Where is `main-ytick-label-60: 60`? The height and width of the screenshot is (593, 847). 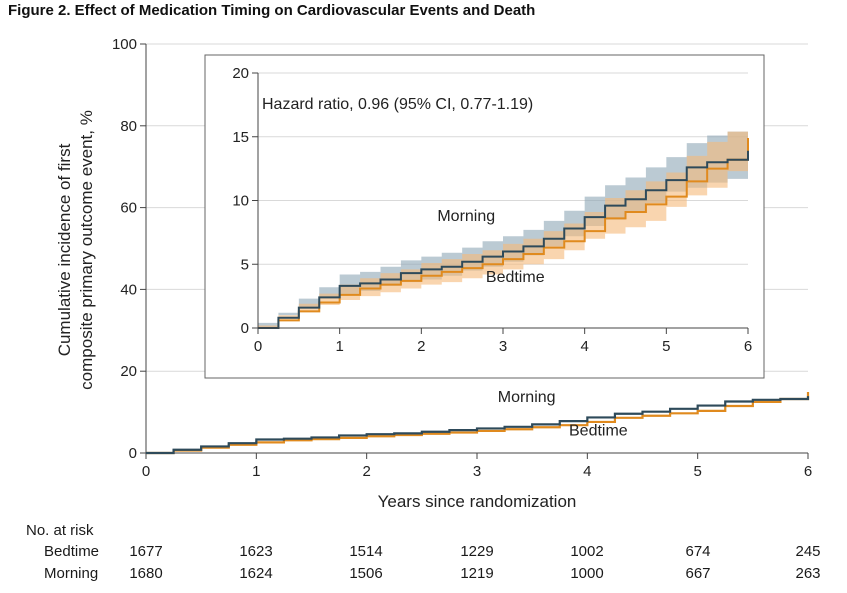 main-ytick-label-60: 60 is located at coordinates (128, 208).